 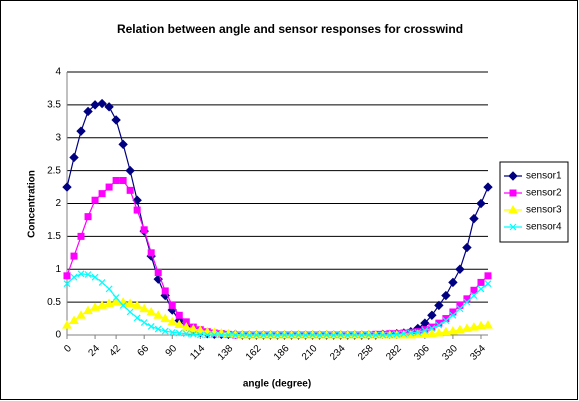 What do you see at coordinates (277, 384) in the screenshot?
I see `x-axis-label: angle (degree)` at bounding box center [277, 384].